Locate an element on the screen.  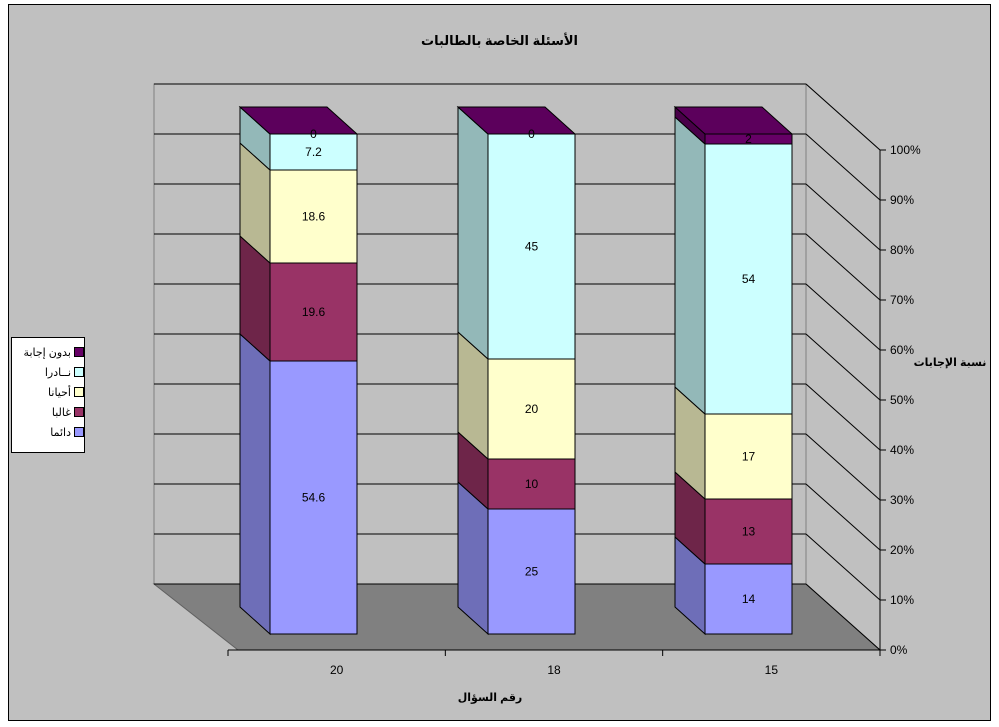
legend-label: بدون إجابة is located at coordinates (47, 352).